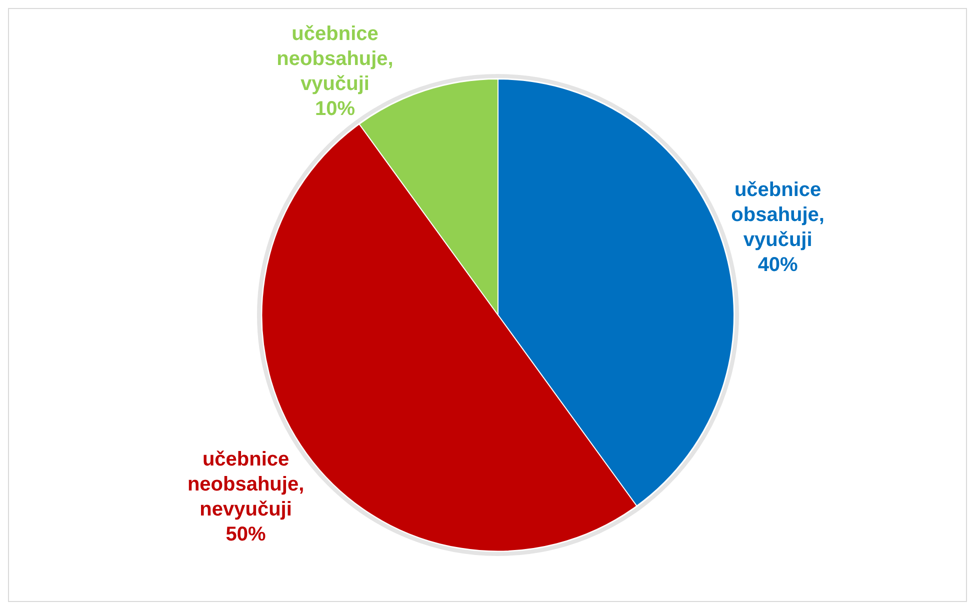 This screenshot has height=610, width=975. What do you see at coordinates (335, 109) in the screenshot?
I see `data-label: 10%` at bounding box center [335, 109].